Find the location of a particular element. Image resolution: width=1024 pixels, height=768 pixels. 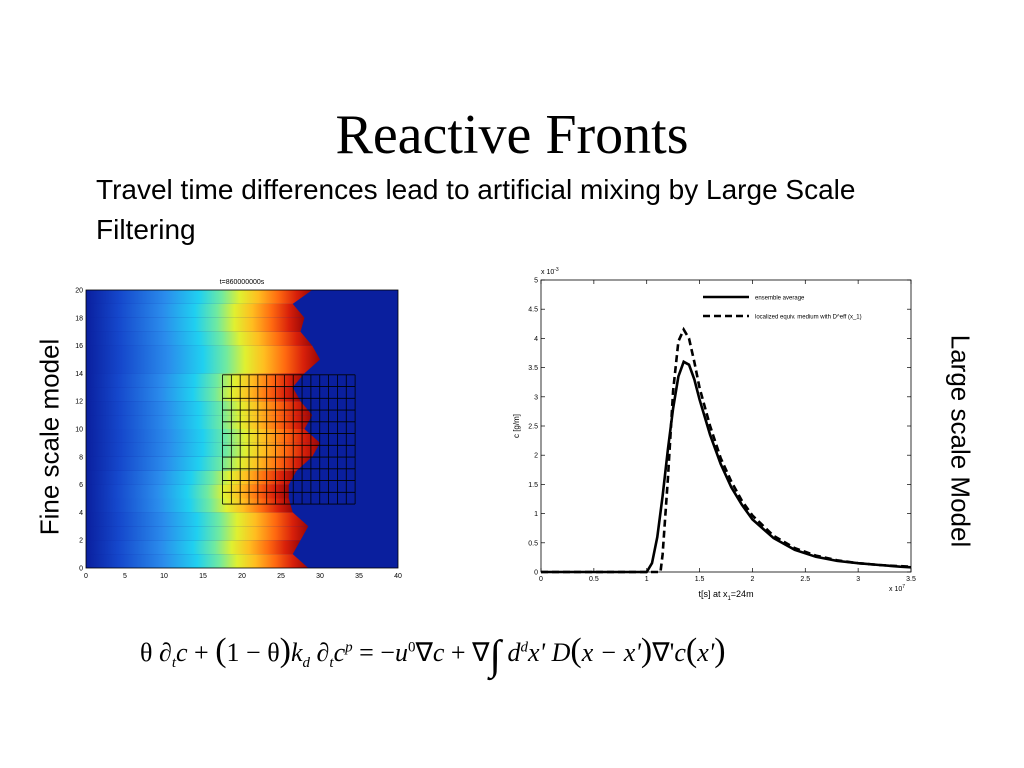

x-tick-label: 0.5 is located at coordinates (594, 579).